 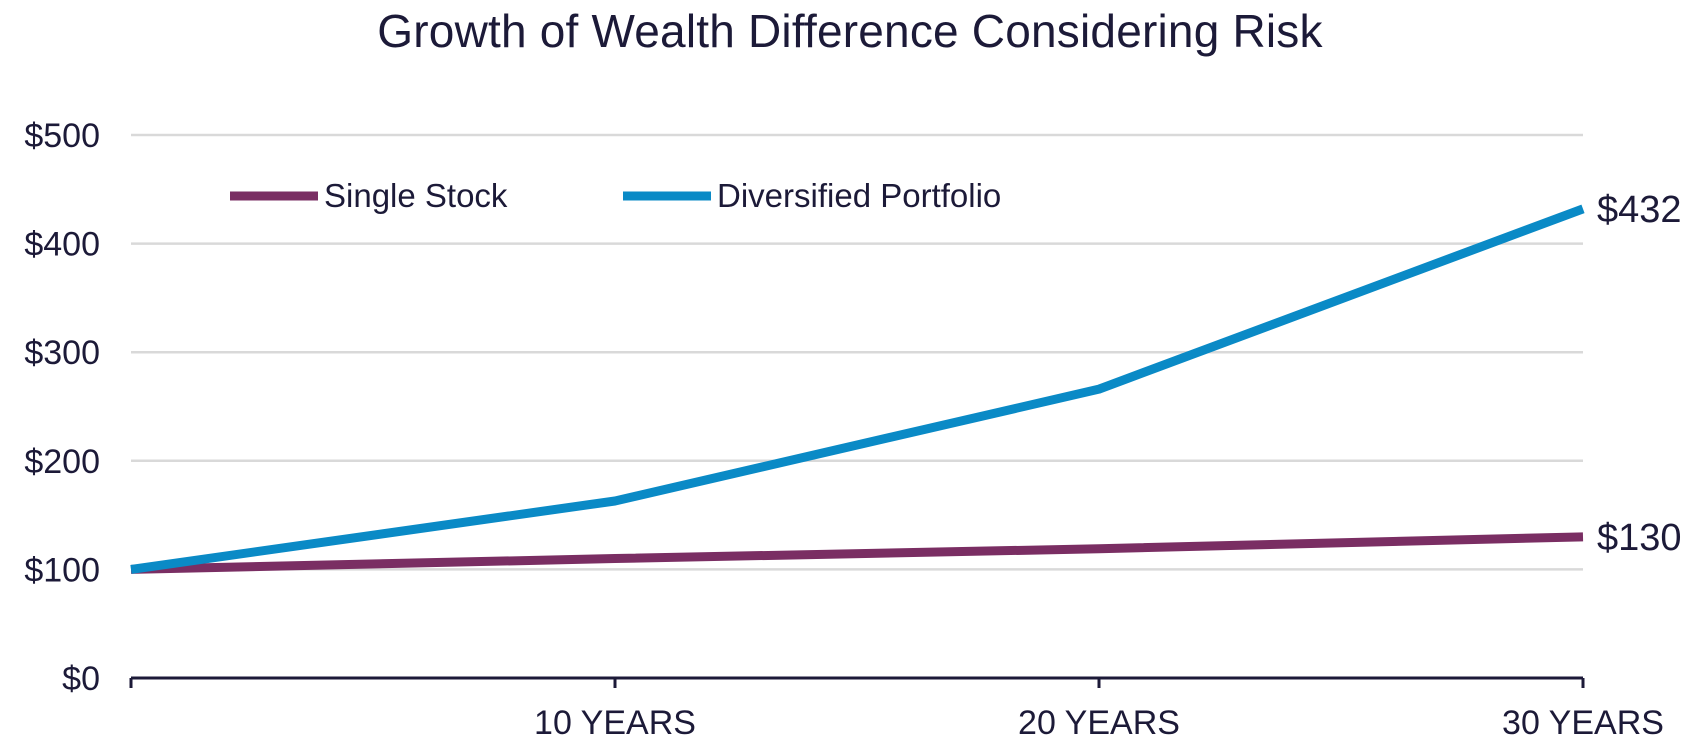 What do you see at coordinates (1639, 538) in the screenshot?
I see `end-label-single-stock: $130` at bounding box center [1639, 538].